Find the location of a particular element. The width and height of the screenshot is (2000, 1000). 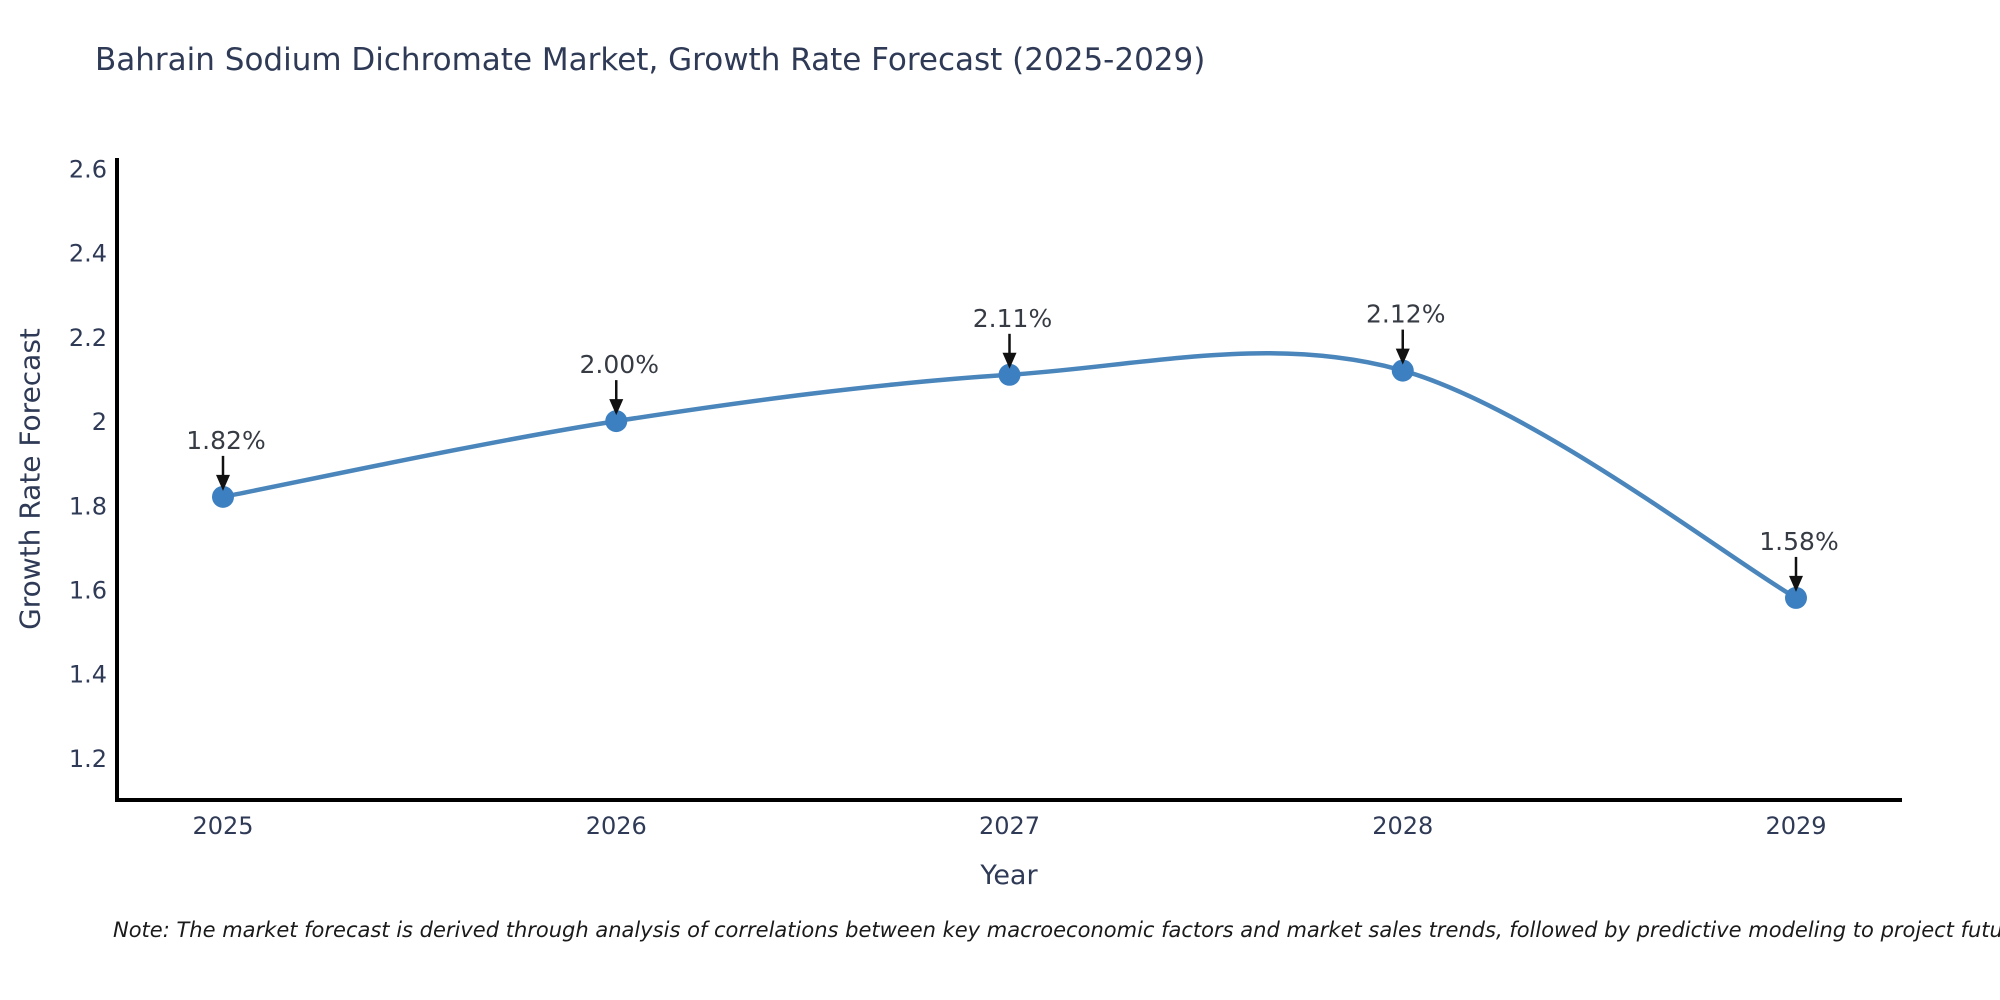

x-tick-label: 2029 is located at coordinates (1795, 826).